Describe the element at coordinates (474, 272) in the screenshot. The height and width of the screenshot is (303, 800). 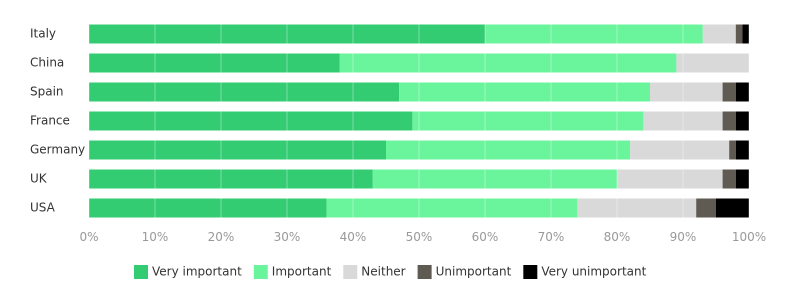
I see `legend-label: Unimportant` at that location.